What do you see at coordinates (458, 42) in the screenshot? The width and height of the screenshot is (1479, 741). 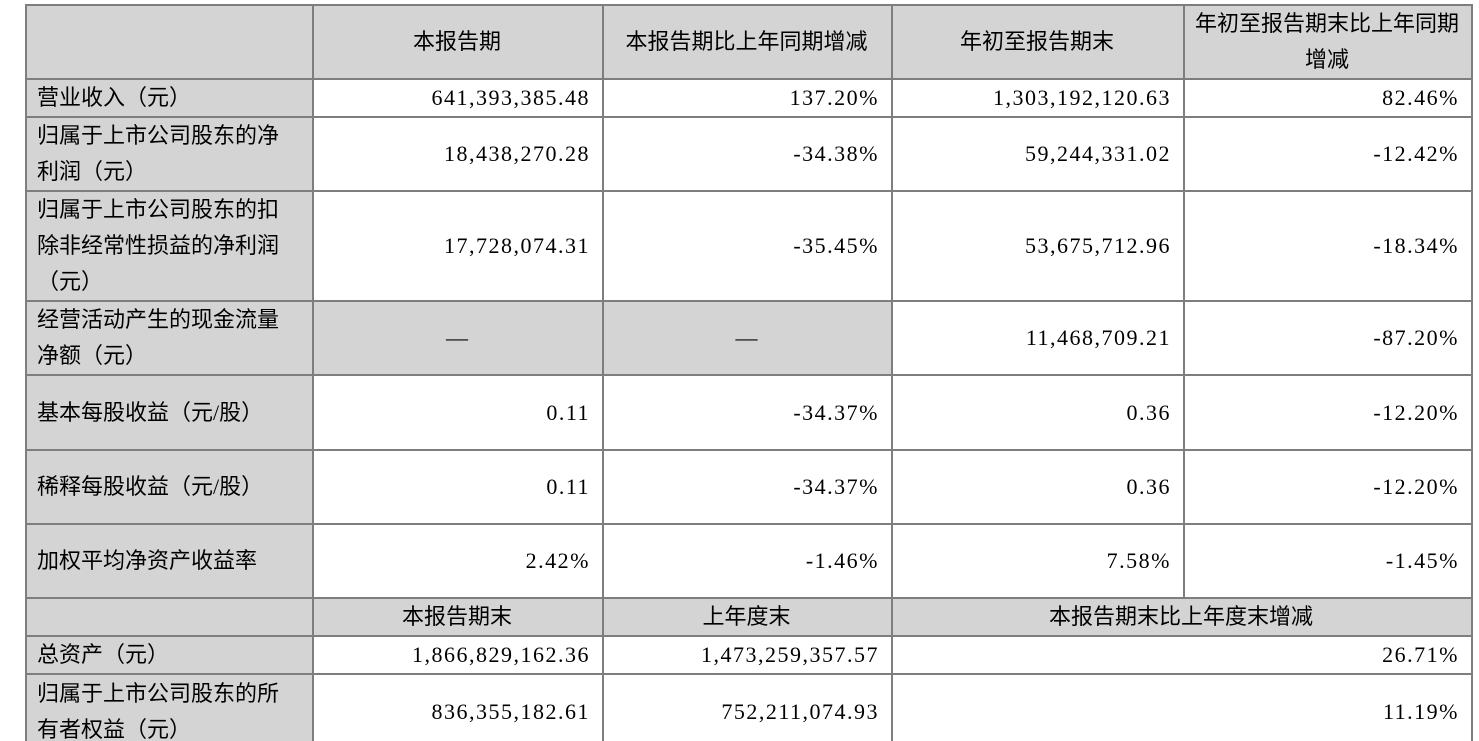 I see `col-header-current-period: 本报告期` at bounding box center [458, 42].